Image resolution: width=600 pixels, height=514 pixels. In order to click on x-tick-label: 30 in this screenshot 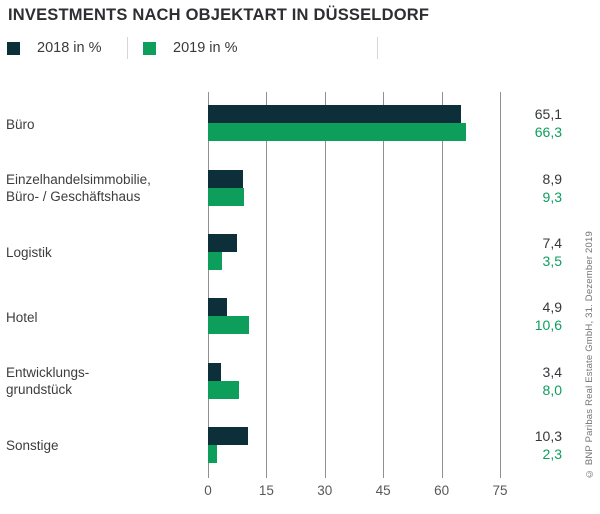, I will do `click(325, 490)`.